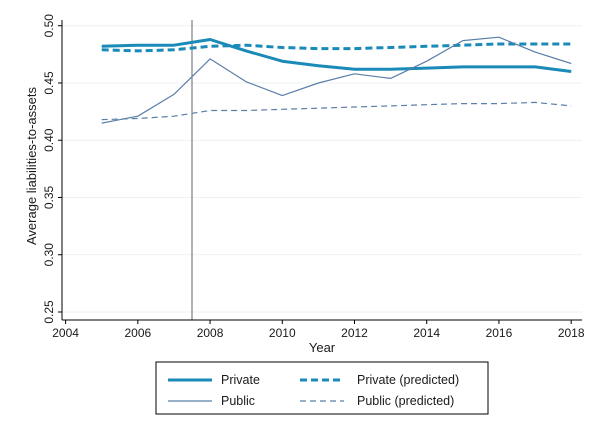 The image size is (589, 435). What do you see at coordinates (426, 333) in the screenshot?
I see `x-tick-label: 2014` at bounding box center [426, 333].